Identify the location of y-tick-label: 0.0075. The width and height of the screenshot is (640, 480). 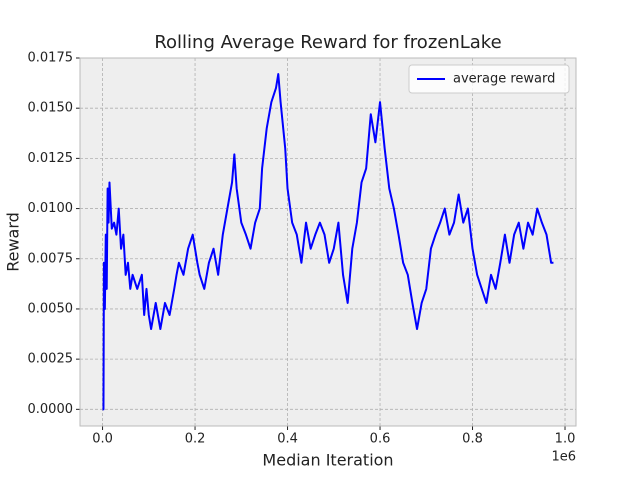
(51, 258).